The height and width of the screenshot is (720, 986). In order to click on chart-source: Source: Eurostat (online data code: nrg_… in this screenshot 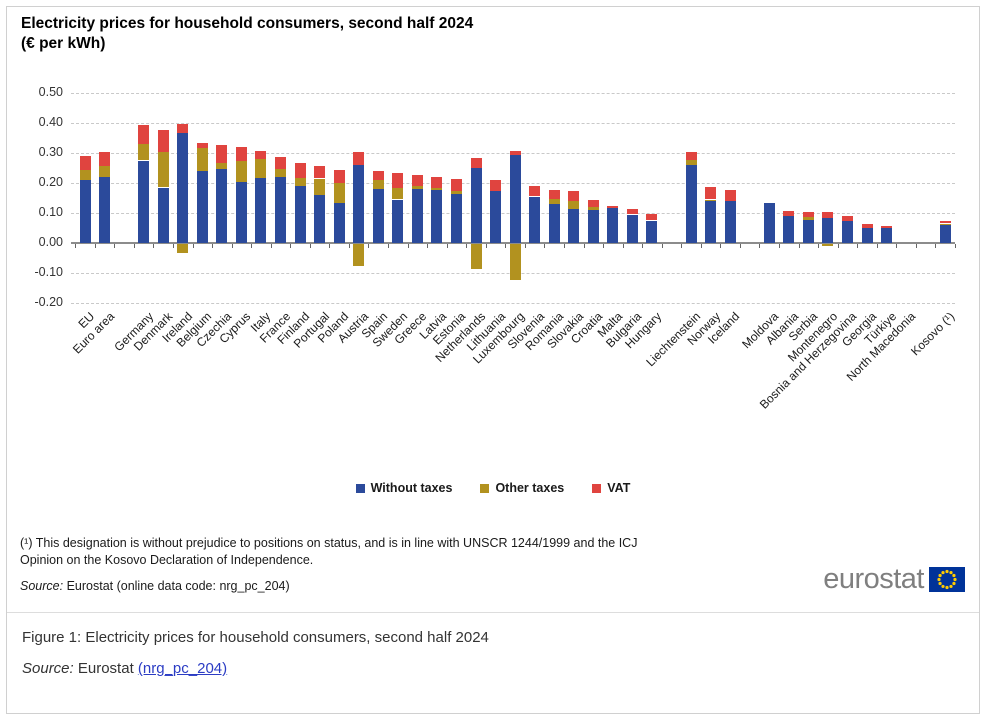, I will do `click(155, 586)`.